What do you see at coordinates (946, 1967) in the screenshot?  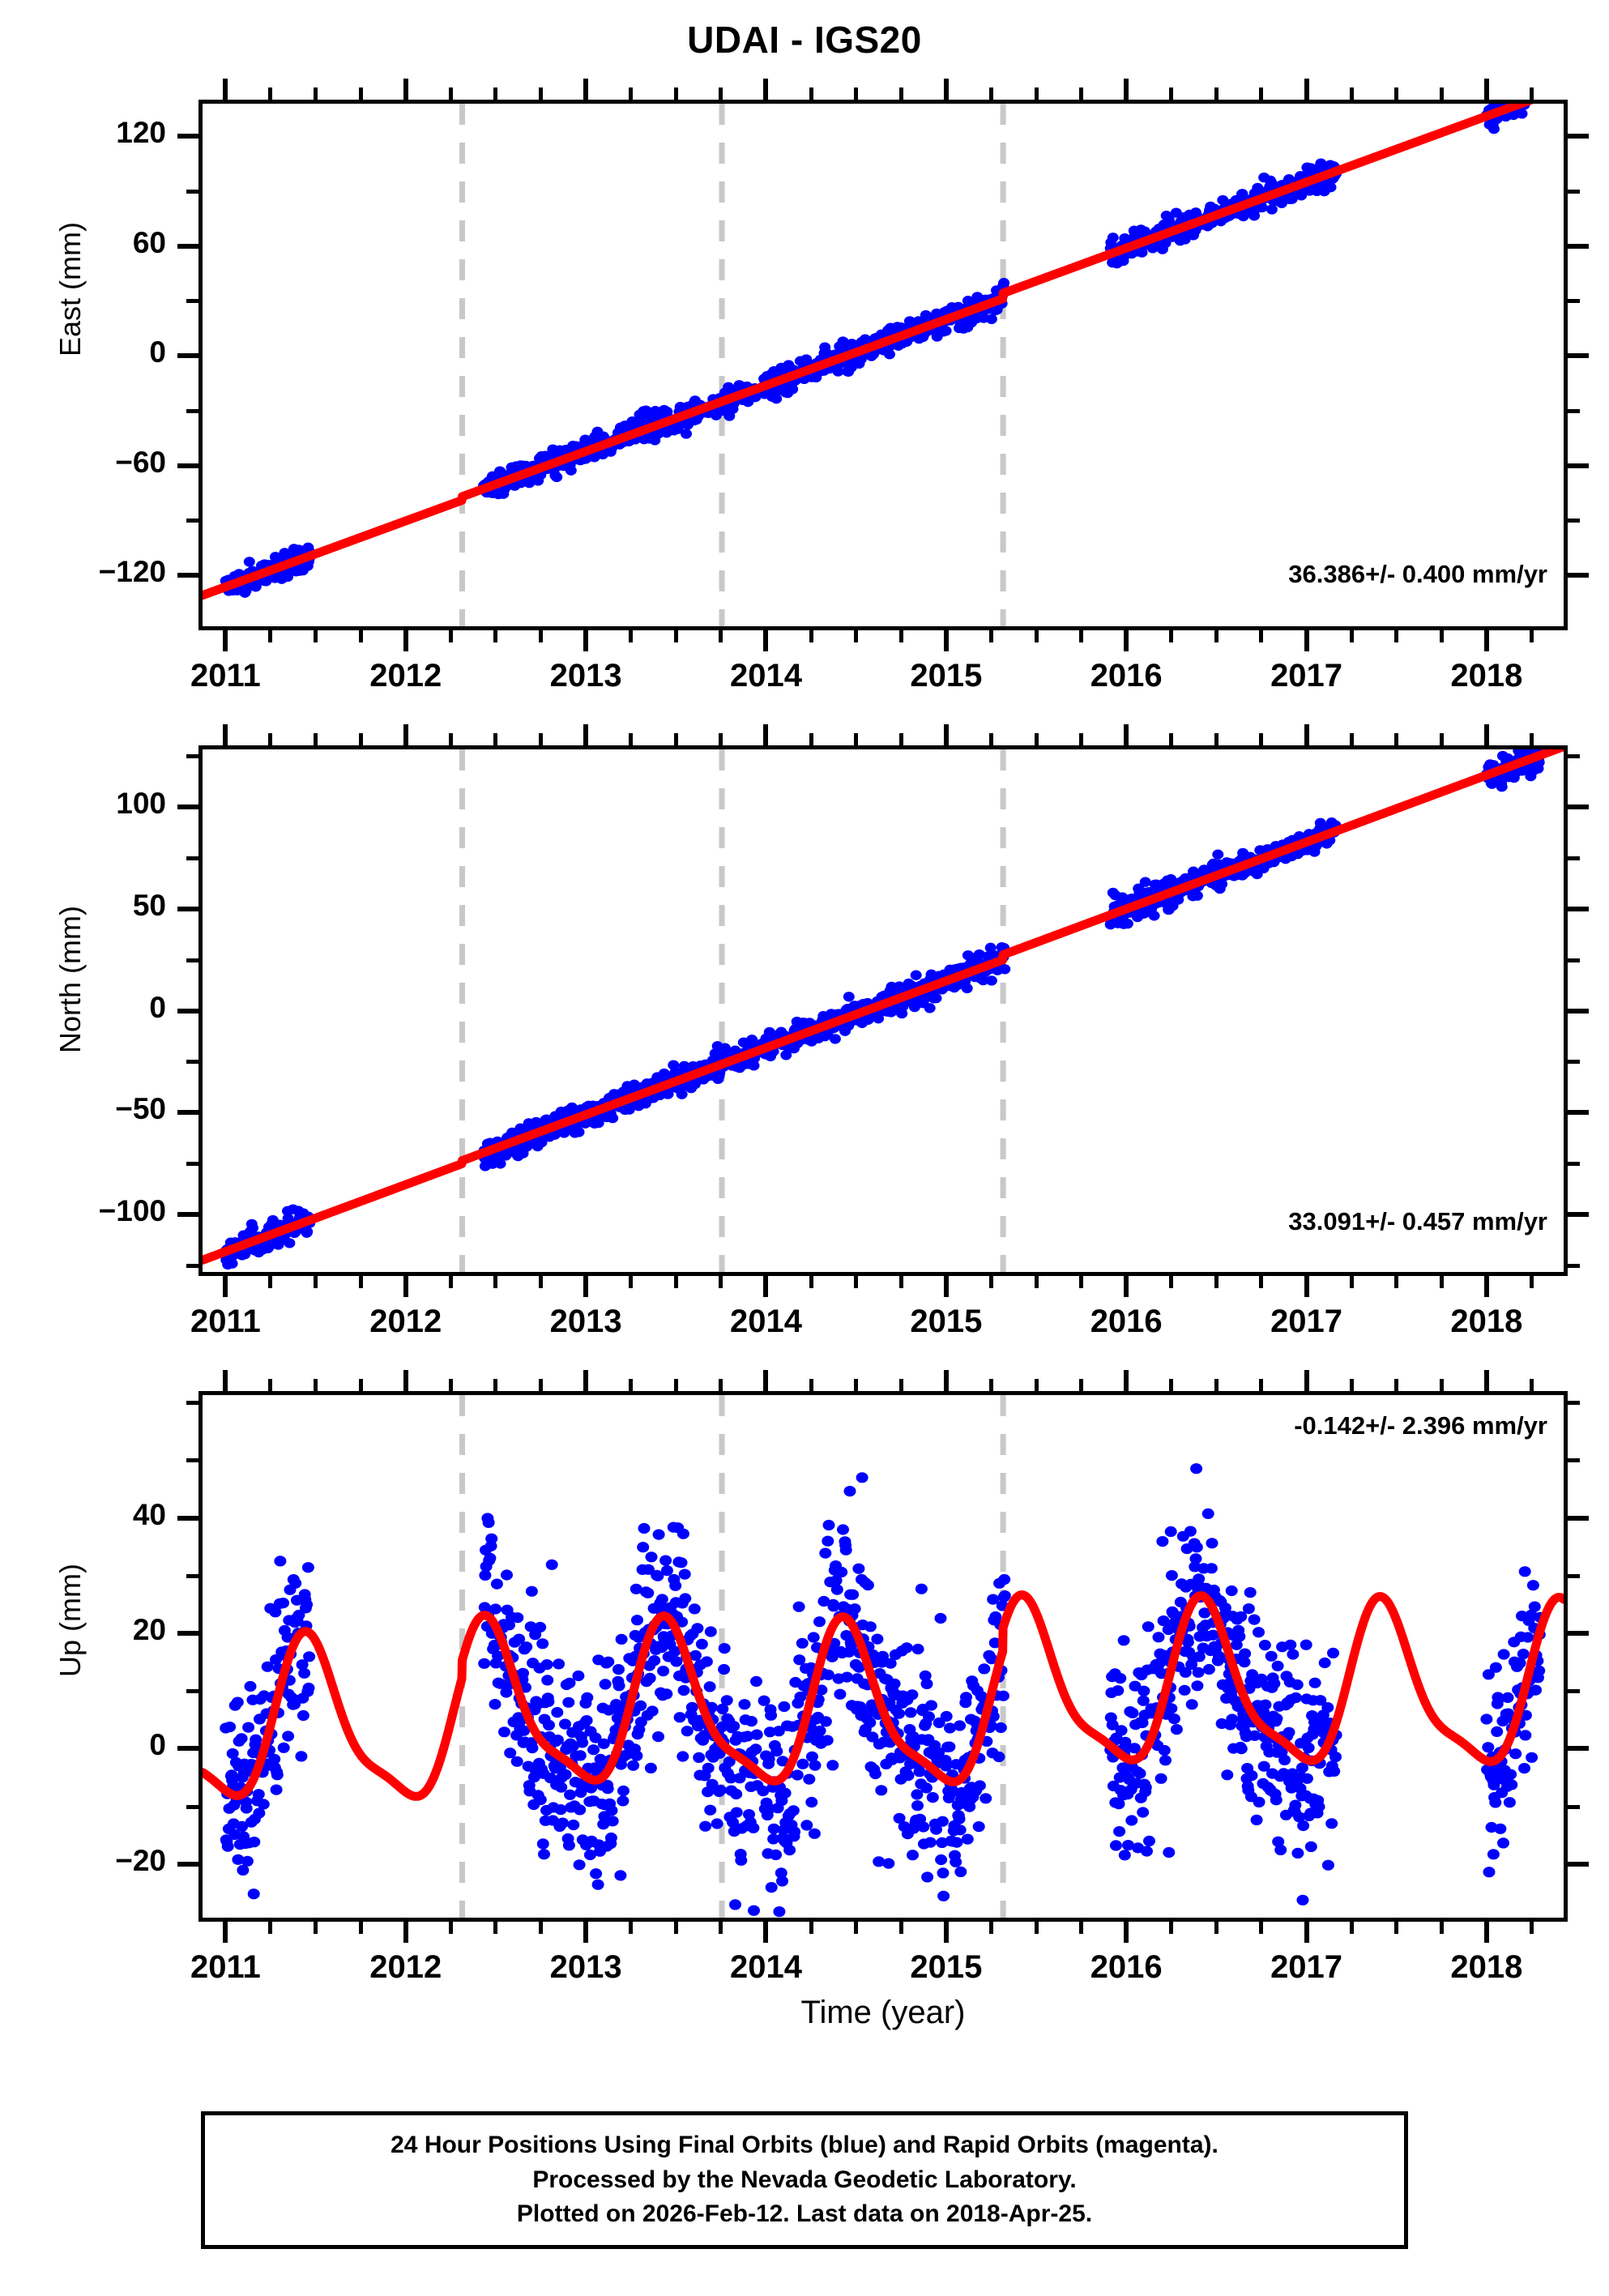 I see `x-tick-label: 2015` at bounding box center [946, 1967].